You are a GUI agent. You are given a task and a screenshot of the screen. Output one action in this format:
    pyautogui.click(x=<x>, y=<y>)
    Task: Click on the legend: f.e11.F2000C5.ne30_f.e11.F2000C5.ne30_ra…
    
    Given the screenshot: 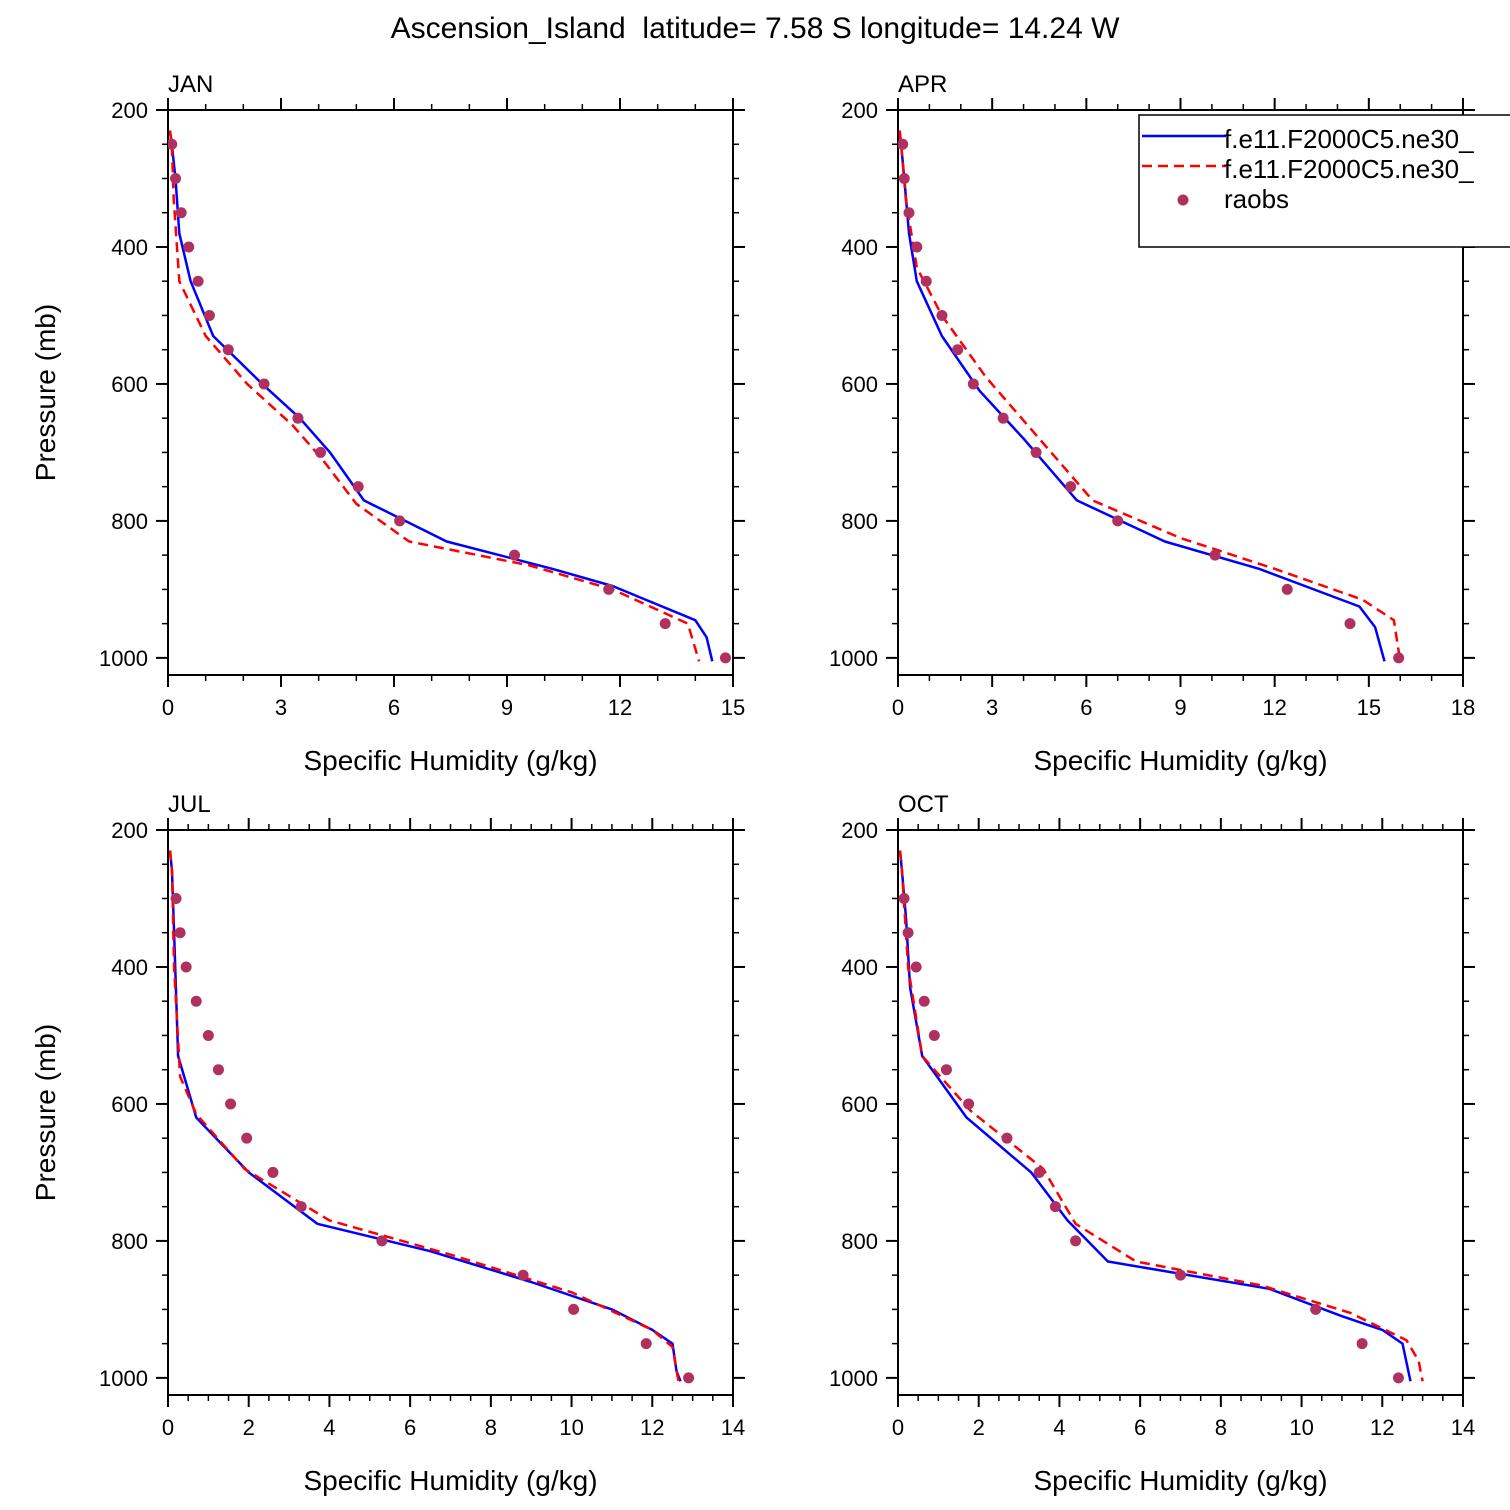 What is the action you would take?
    pyautogui.click(x=1324, y=181)
    